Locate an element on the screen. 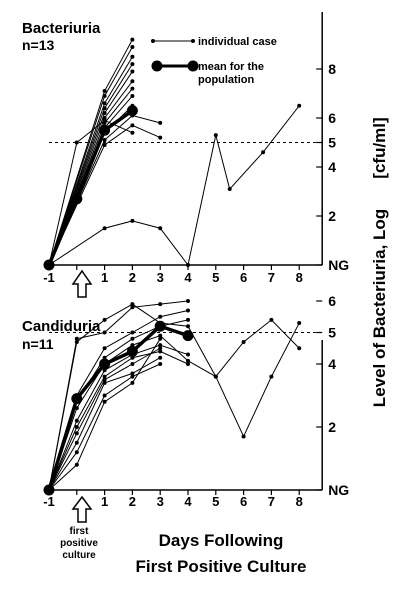 The image size is (400, 592). arrow-note-line-1: first is located at coordinates (80, 531).